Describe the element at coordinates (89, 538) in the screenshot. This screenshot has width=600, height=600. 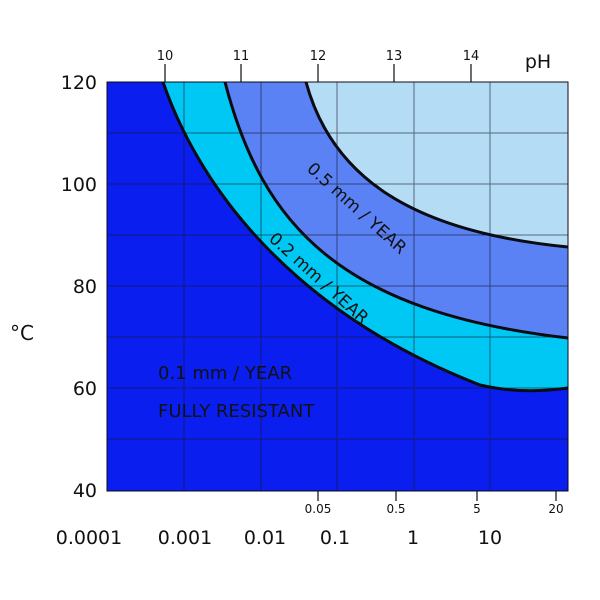
I see `bottom-outer-tick-label: 0.0001` at that location.